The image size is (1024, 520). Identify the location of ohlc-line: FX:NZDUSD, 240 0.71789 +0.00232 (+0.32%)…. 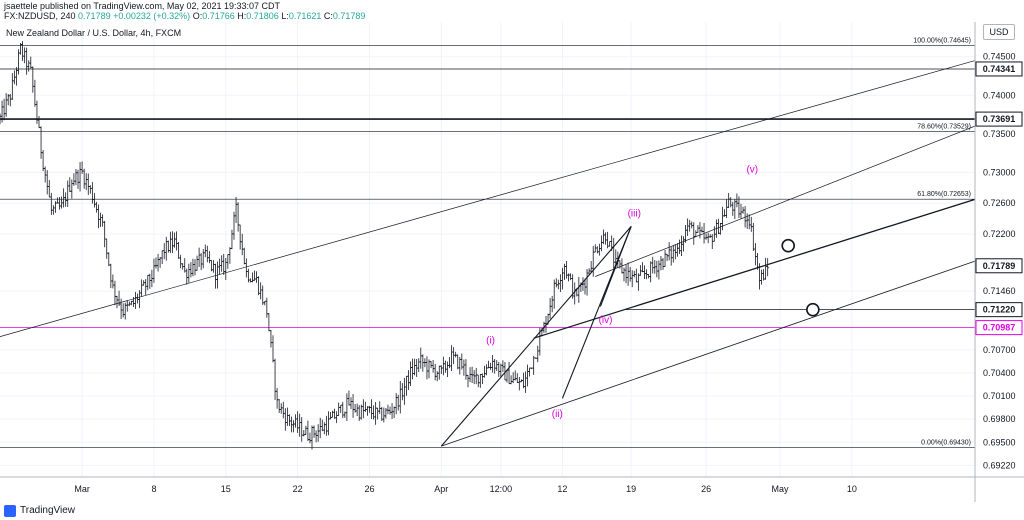
(184, 16).